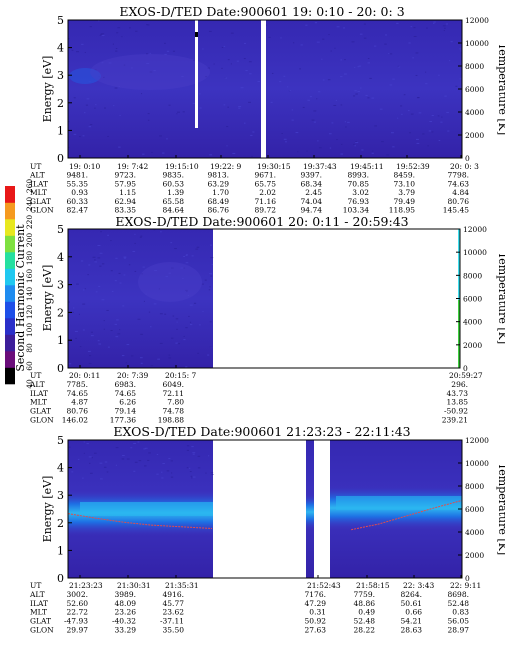 The height and width of the screenshot is (649, 505). What do you see at coordinates (78, 183) in the screenshot?
I see `info-cell: 55.35` at bounding box center [78, 183].